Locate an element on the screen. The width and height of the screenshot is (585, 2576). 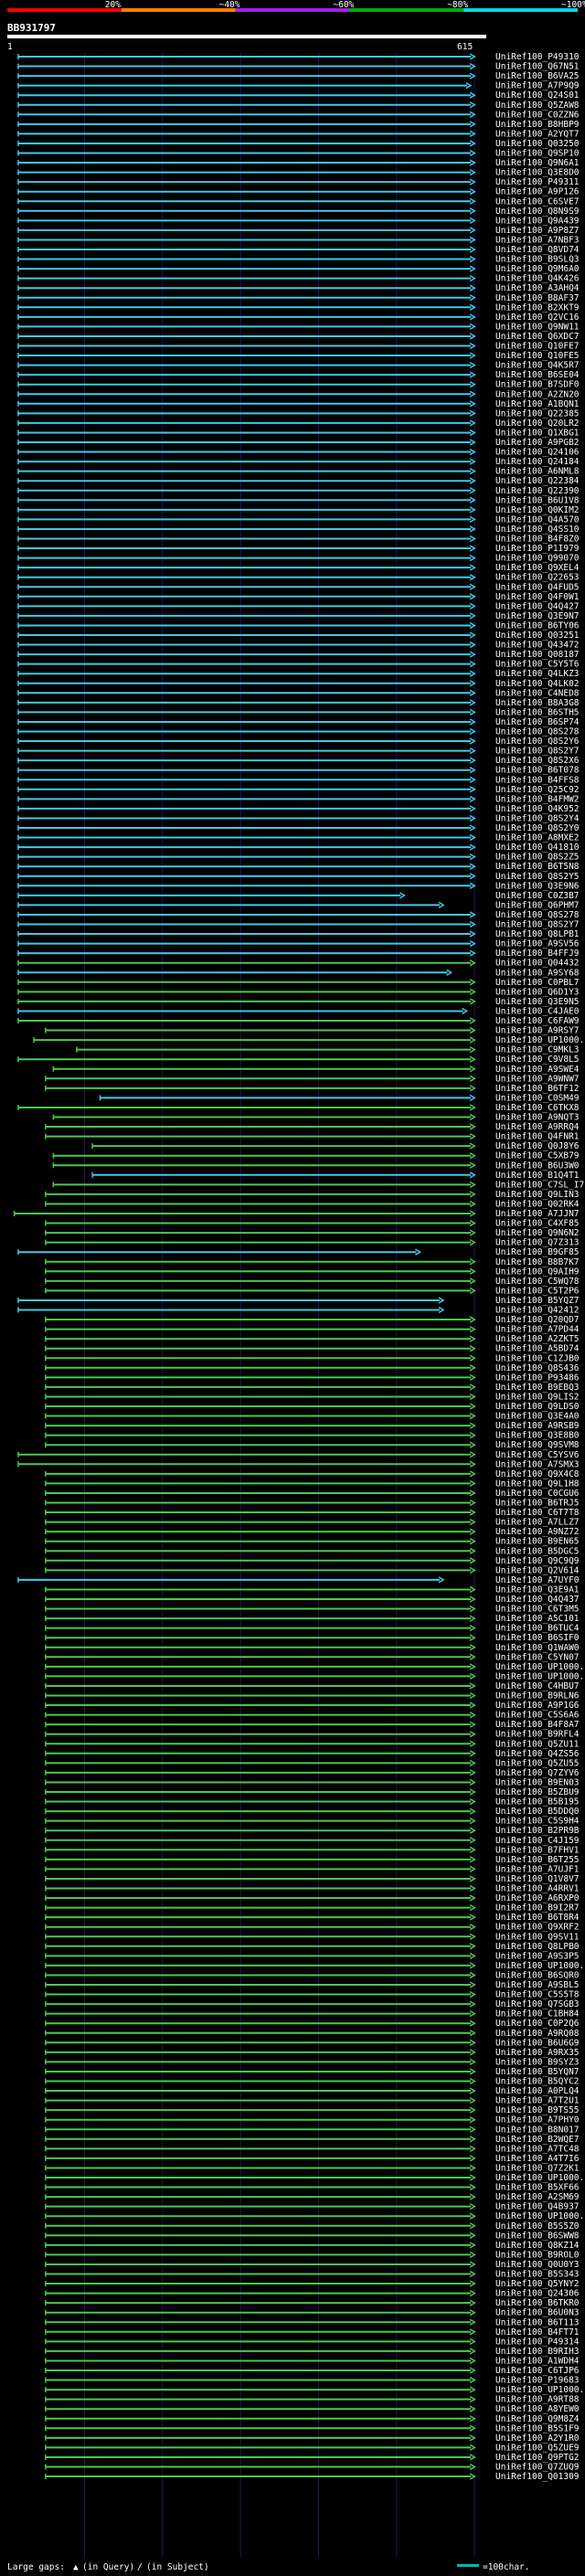
hit-label: UniRef100_B9RFL4 is located at coordinates (538, 1735).